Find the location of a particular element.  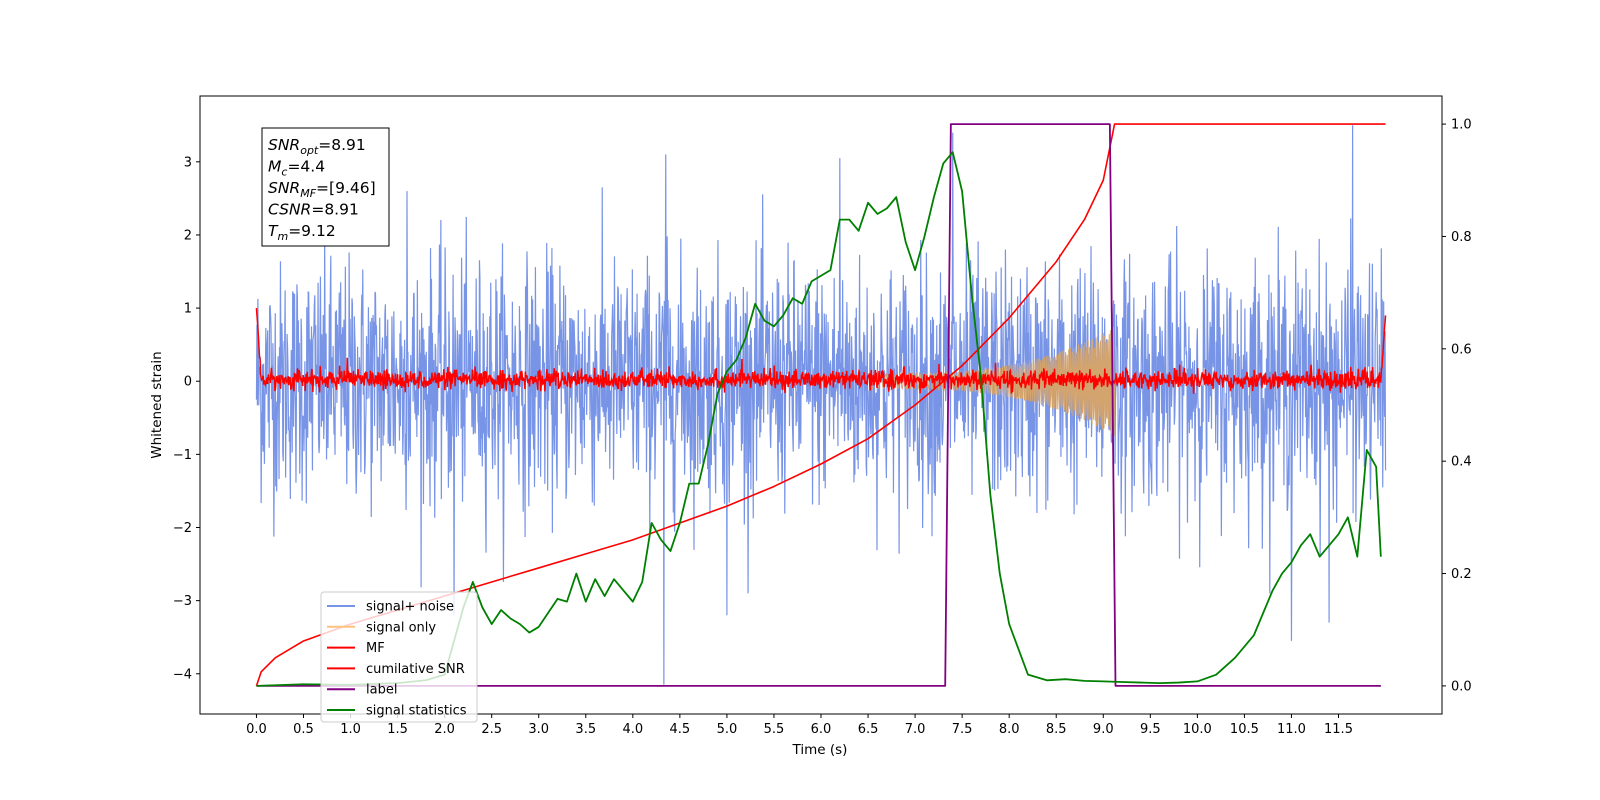

legend-item-label: signal statistics is located at coordinates (416, 711).